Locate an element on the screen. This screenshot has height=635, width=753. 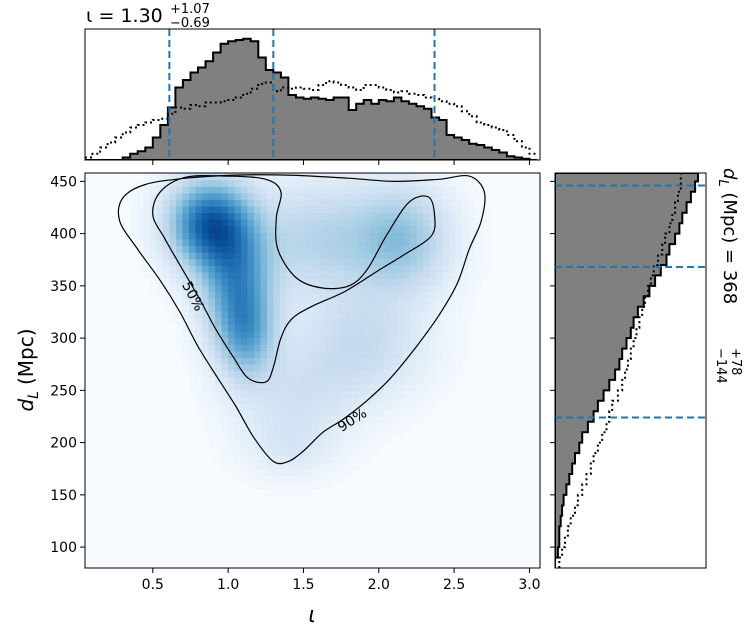
x-axis-label: ι is located at coordinates (311, 615).